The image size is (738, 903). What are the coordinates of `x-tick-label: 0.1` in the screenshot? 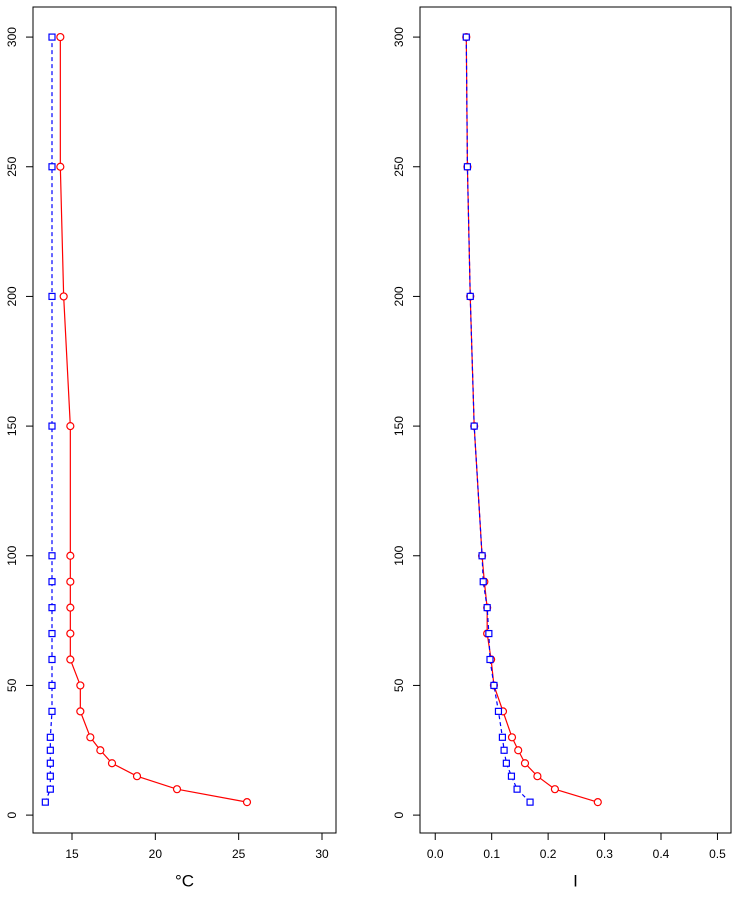 It's located at (491, 854).